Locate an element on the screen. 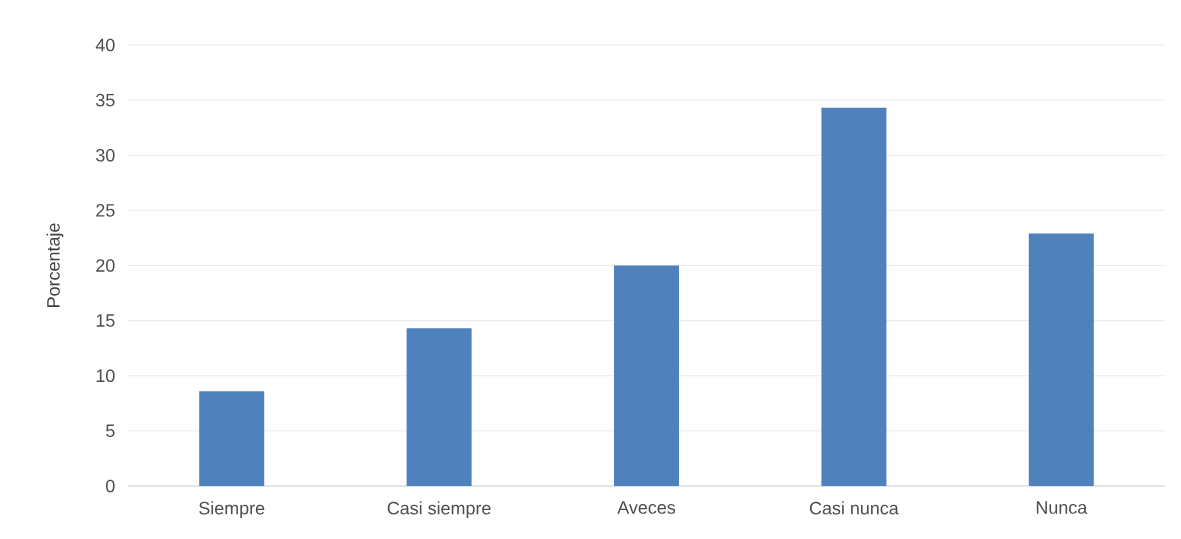 This screenshot has height=539, width=1181. y-tick-label: 15 is located at coordinates (105, 320).